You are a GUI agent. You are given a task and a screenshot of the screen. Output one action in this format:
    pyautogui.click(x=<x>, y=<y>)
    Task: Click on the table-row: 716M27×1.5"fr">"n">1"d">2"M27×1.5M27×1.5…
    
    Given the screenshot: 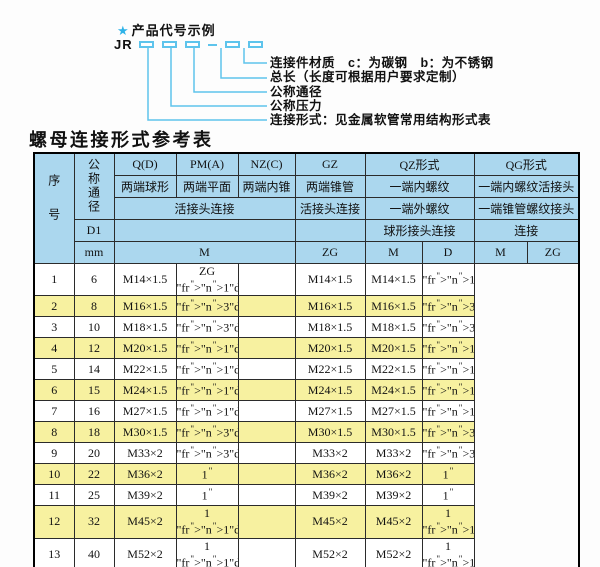 What is the action you would take?
    pyautogui.click(x=306, y=411)
    